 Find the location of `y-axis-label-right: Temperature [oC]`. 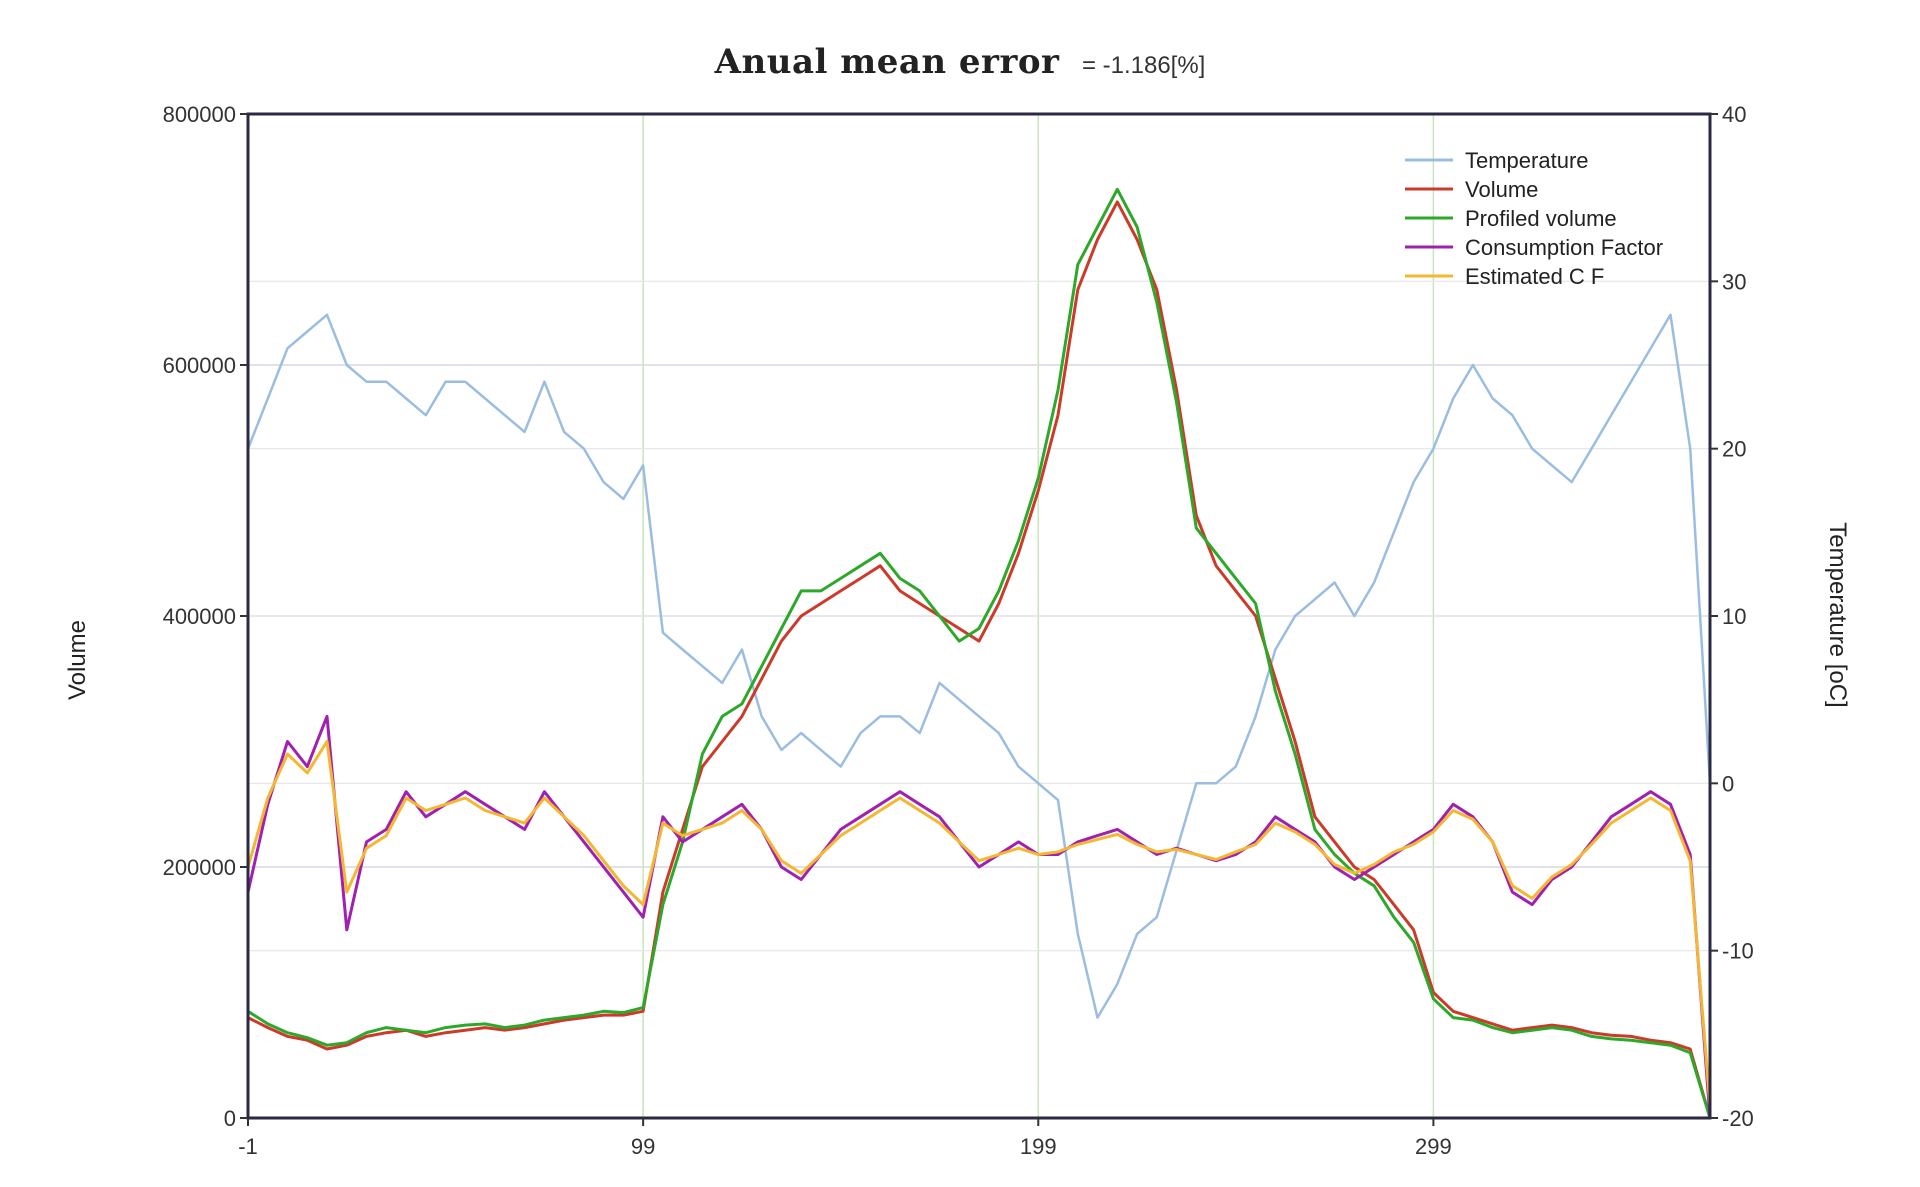

y-axis-label-right: Temperature [oC] is located at coordinates (1837, 614).